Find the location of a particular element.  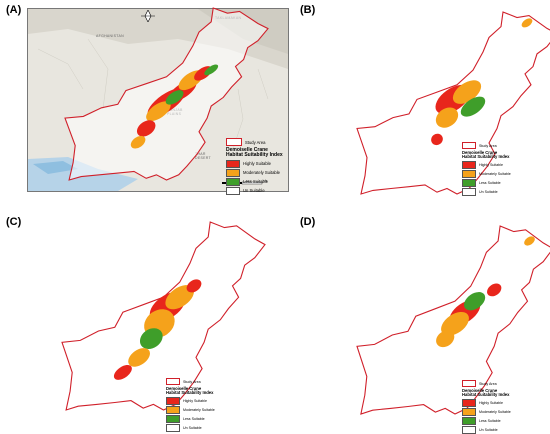

panel-label-c: (C) is located at coordinates (14, 222).